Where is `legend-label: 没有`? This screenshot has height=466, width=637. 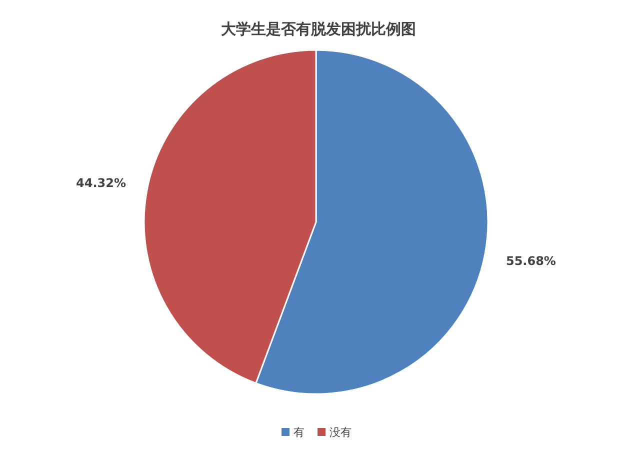 legend-label: 没有 is located at coordinates (341, 432).